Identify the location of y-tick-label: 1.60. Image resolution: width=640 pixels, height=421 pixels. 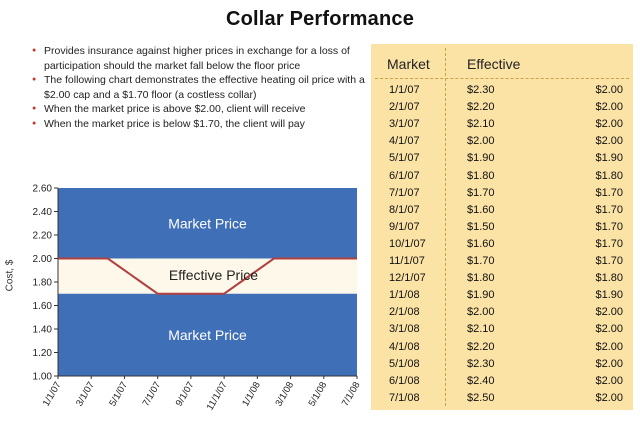
(43, 306).